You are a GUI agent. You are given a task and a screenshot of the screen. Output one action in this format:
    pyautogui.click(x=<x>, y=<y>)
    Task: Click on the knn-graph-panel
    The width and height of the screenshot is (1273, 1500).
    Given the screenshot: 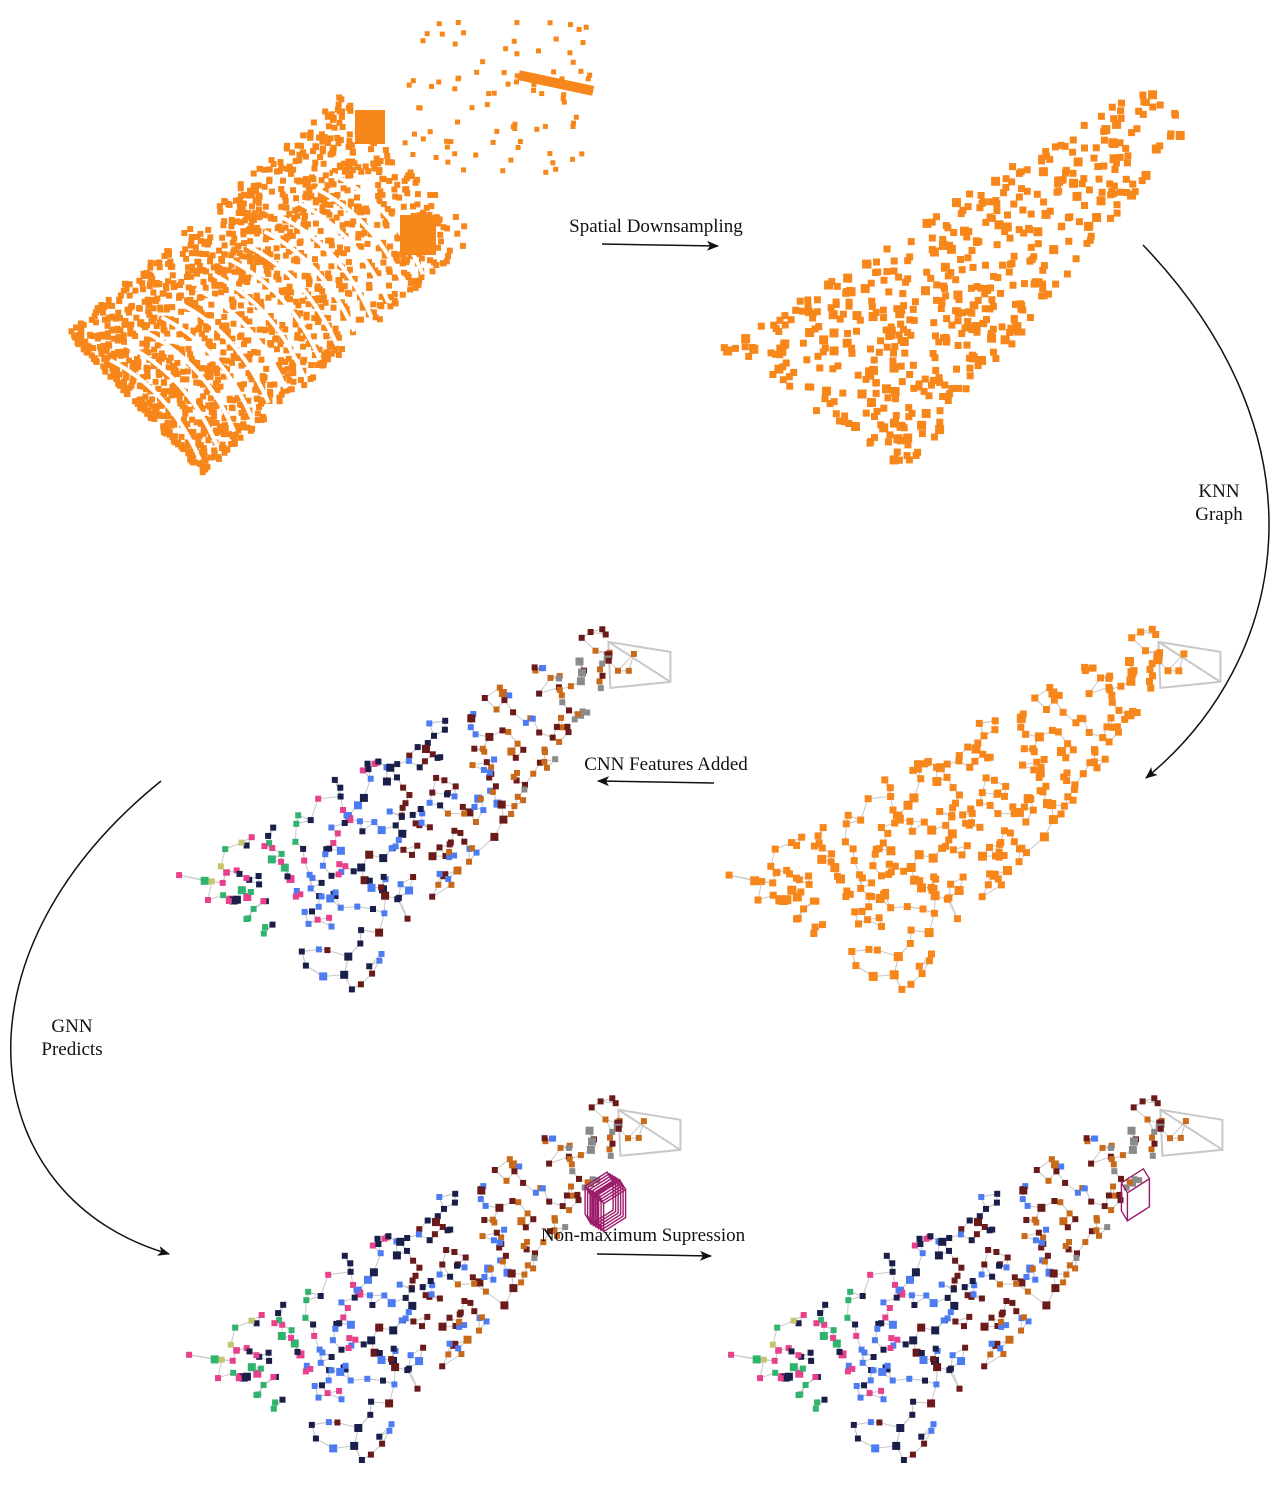 What is the action you would take?
    pyautogui.click(x=973, y=809)
    